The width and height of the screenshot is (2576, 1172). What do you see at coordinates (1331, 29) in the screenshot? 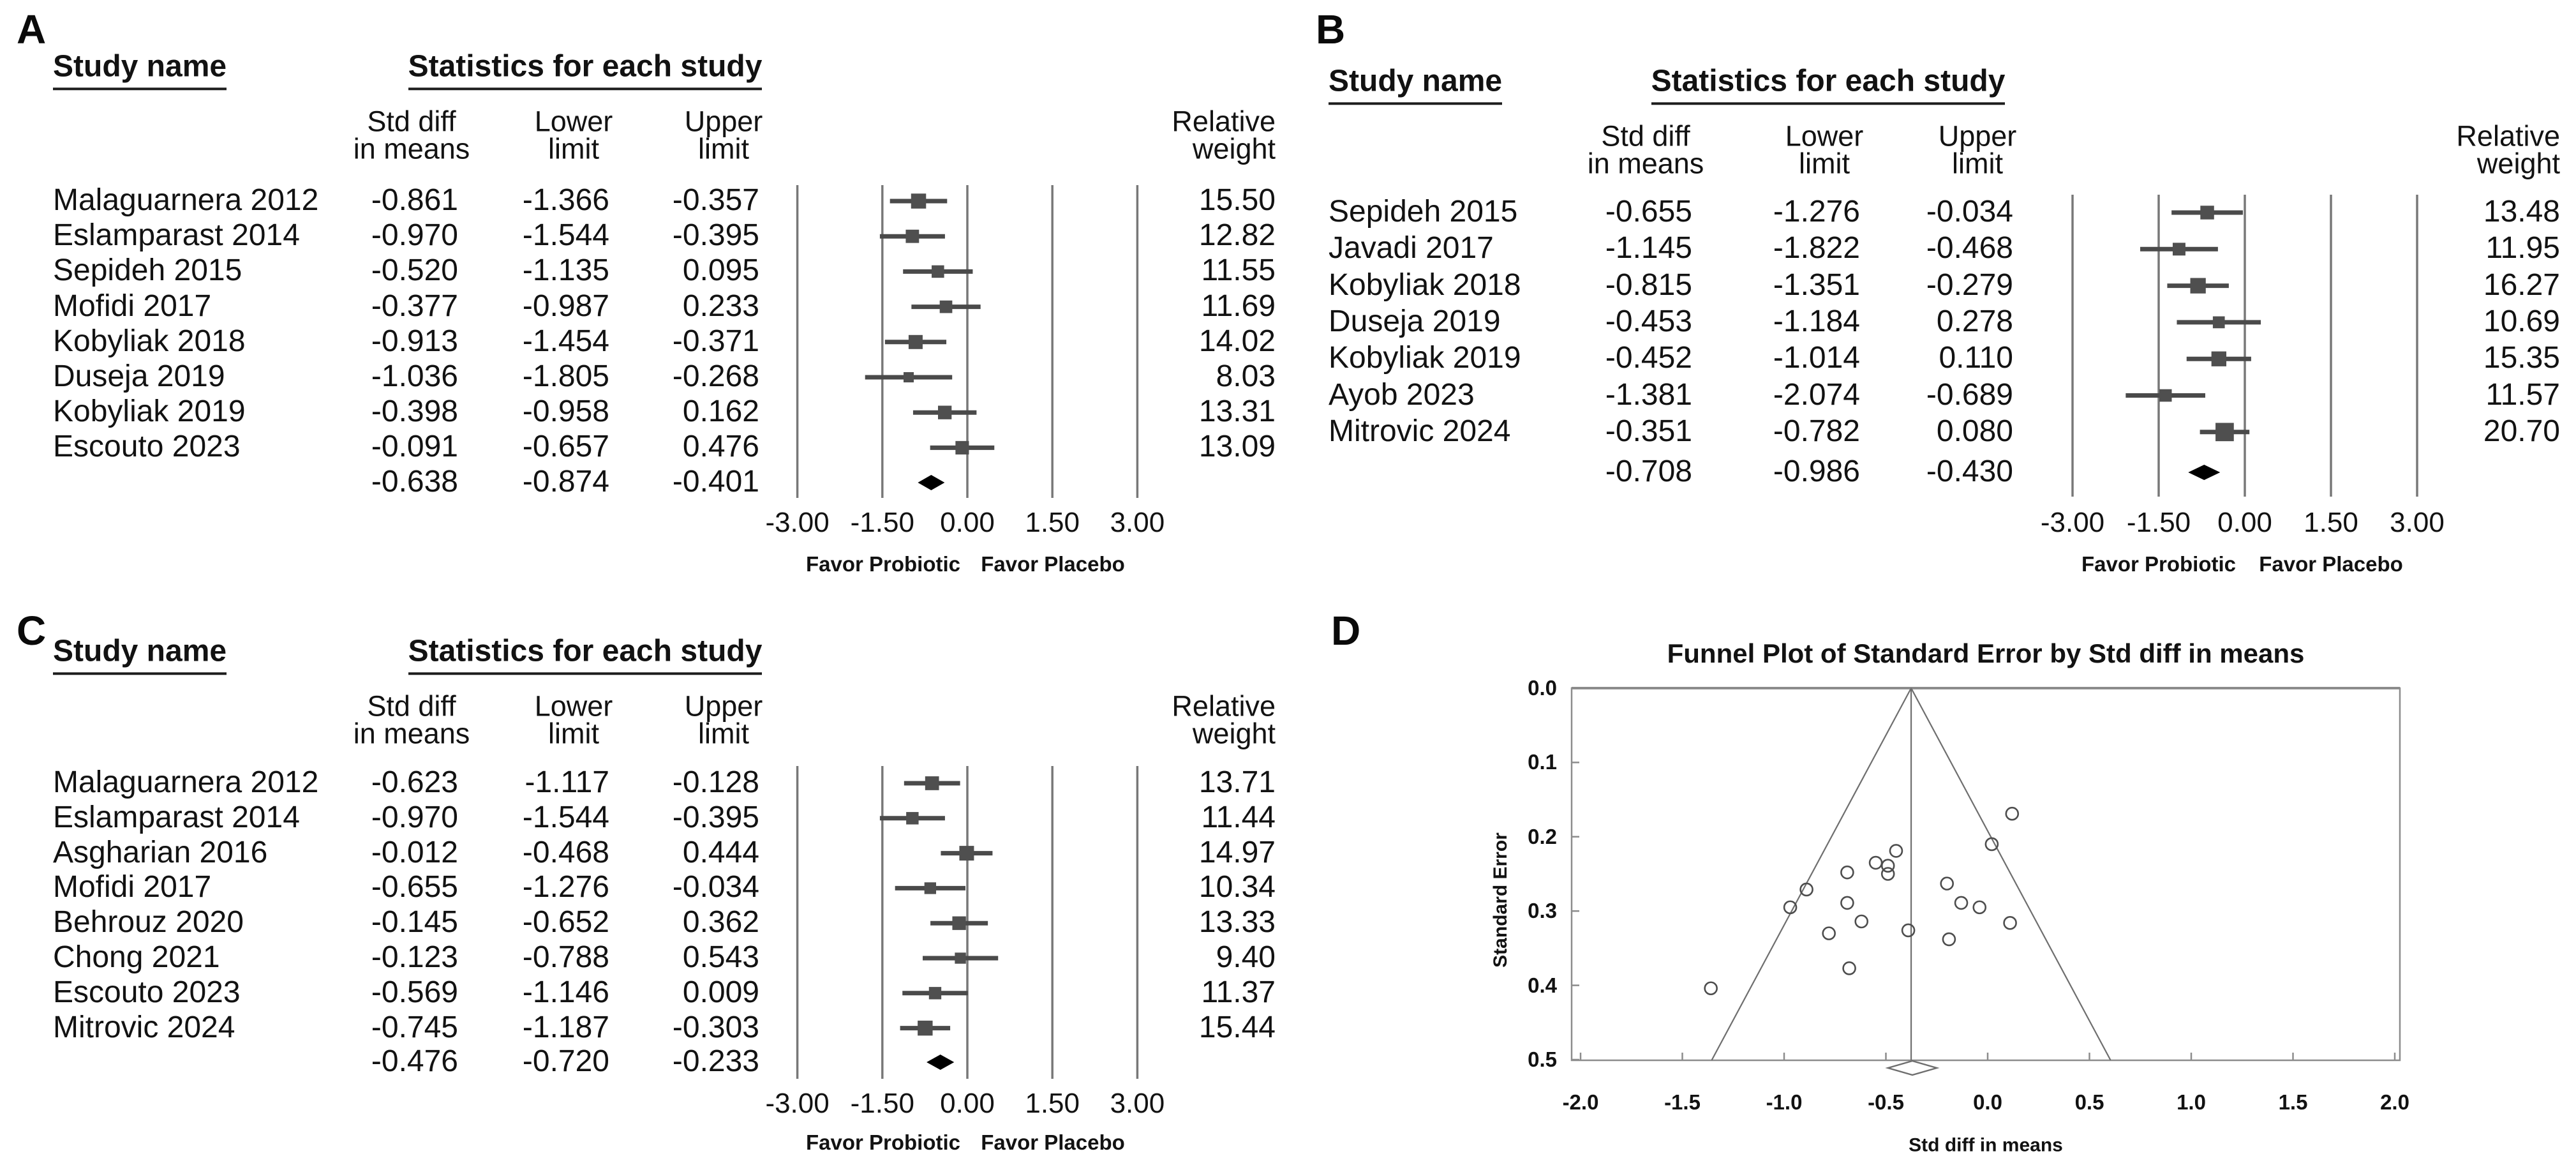
I see `panel-label-b: B` at bounding box center [1331, 29].